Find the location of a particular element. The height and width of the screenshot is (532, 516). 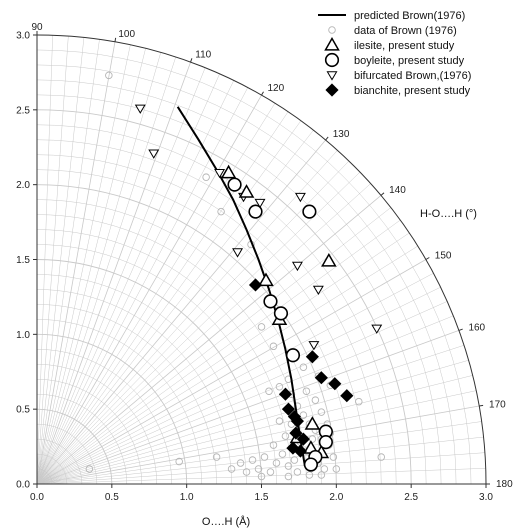

angle-tick-label: 160 is located at coordinates (476, 328).